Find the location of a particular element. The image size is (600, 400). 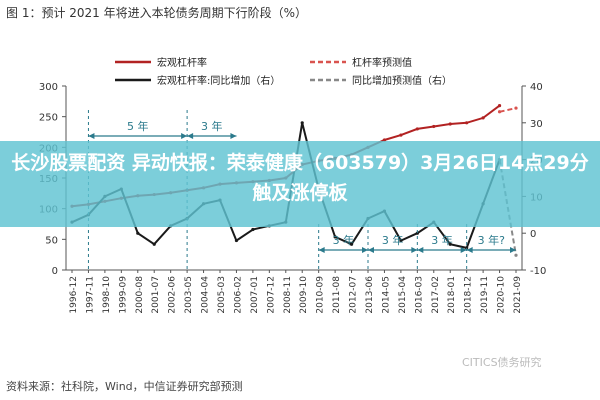

cycle-bottom-2-head-left is located at coordinates (420, 250).